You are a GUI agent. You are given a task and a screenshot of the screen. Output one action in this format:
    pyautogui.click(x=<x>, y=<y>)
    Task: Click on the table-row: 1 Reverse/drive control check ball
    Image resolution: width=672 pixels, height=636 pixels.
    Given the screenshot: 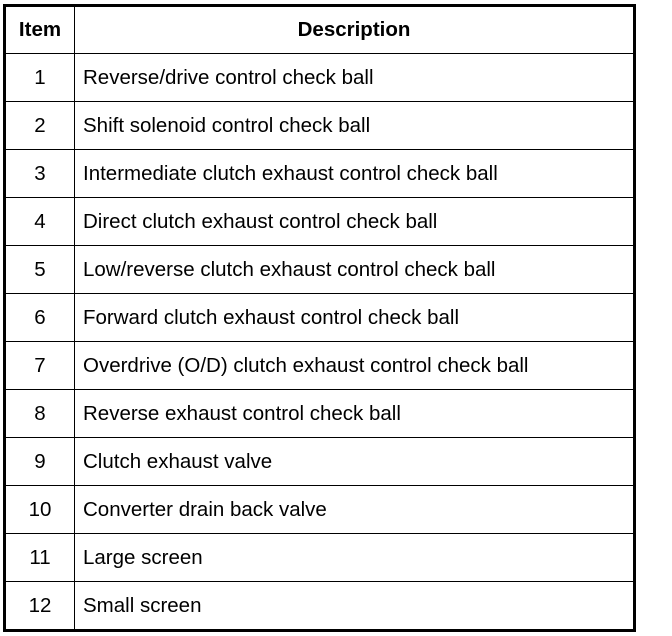 What is the action you would take?
    pyautogui.click(x=319, y=77)
    